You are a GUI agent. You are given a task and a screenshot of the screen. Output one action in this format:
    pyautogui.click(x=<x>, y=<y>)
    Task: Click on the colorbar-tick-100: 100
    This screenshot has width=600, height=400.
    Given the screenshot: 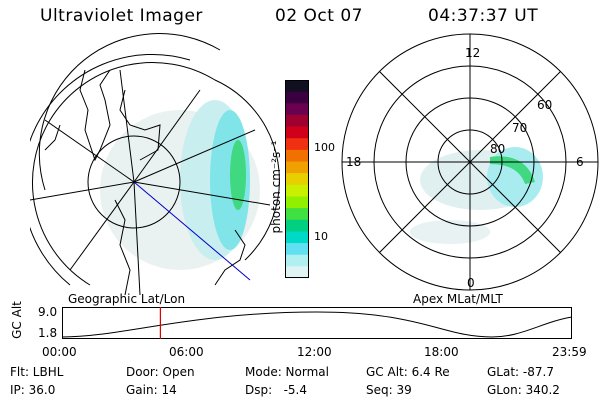 What is the action you would take?
    pyautogui.click(x=324, y=147)
    